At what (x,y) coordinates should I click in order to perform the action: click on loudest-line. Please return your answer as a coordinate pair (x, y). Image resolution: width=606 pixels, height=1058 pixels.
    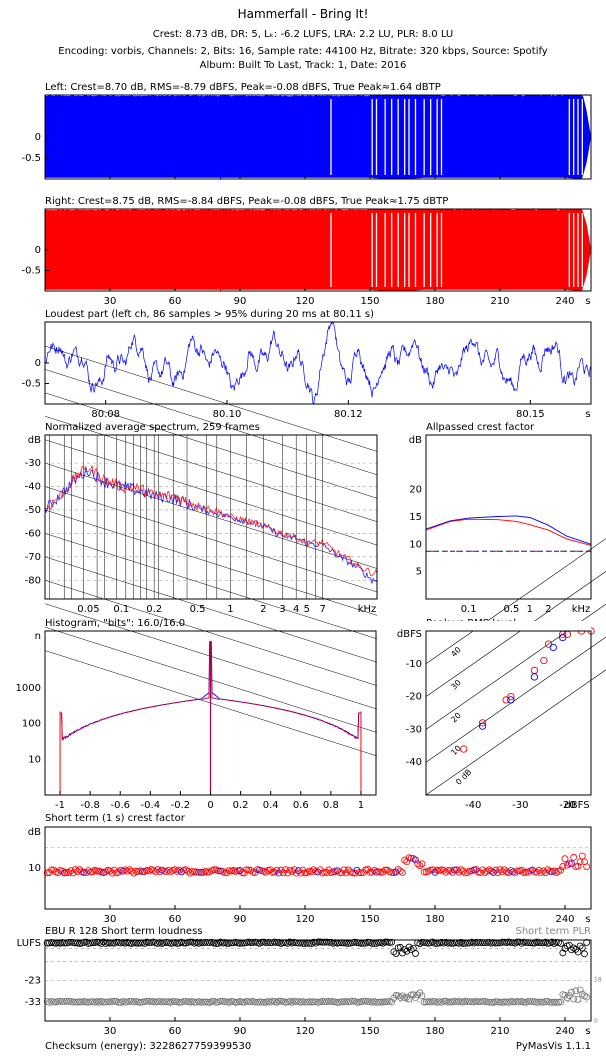
    Looking at the image, I should click on (318, 363).